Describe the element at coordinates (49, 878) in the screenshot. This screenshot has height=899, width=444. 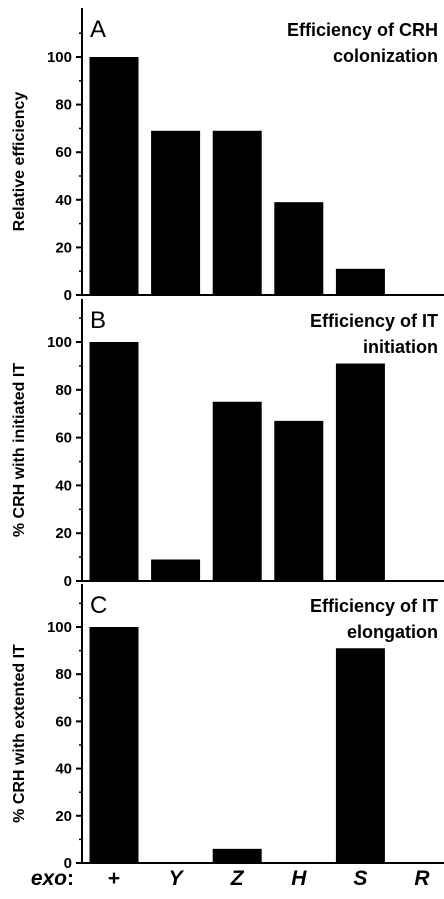
I see `x-axis-title-text: exo` at that location.